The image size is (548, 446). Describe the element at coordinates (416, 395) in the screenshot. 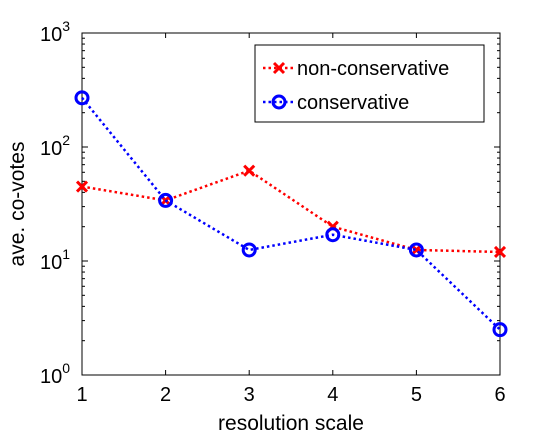

I see `x-tick-label: 5` at that location.